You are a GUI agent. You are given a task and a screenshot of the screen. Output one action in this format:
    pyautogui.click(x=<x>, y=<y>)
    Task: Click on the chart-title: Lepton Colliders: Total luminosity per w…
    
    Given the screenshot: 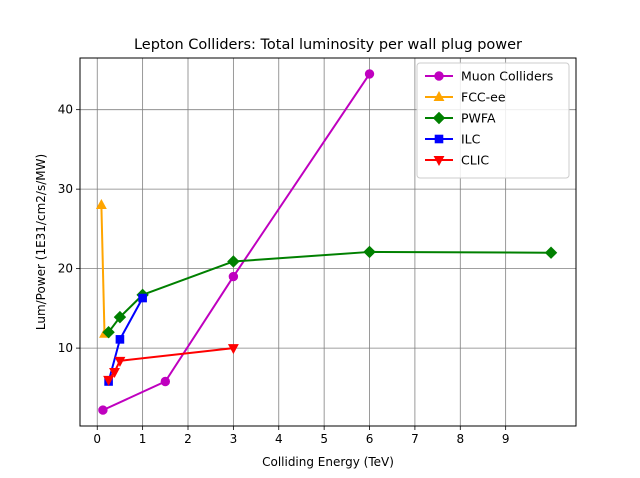 What is the action you would take?
    pyautogui.click(x=328, y=45)
    